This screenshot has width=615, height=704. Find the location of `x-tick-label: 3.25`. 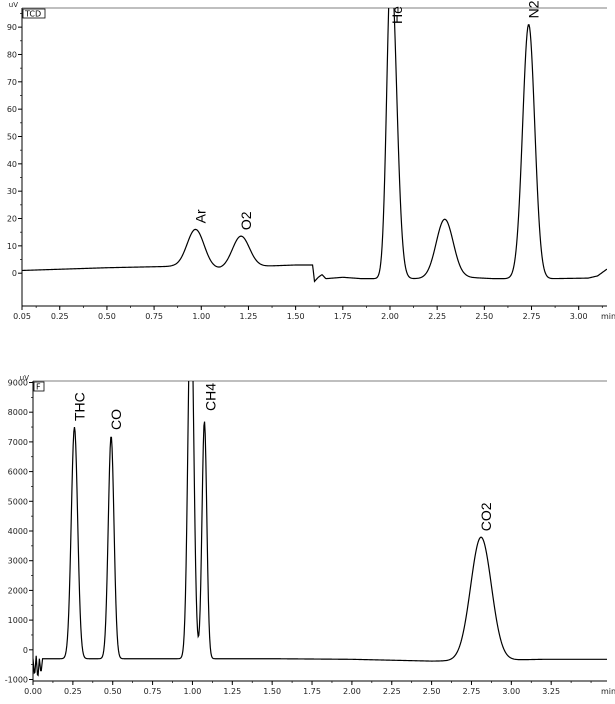

x-tick-label: 3.25 is located at coordinates (551, 691).